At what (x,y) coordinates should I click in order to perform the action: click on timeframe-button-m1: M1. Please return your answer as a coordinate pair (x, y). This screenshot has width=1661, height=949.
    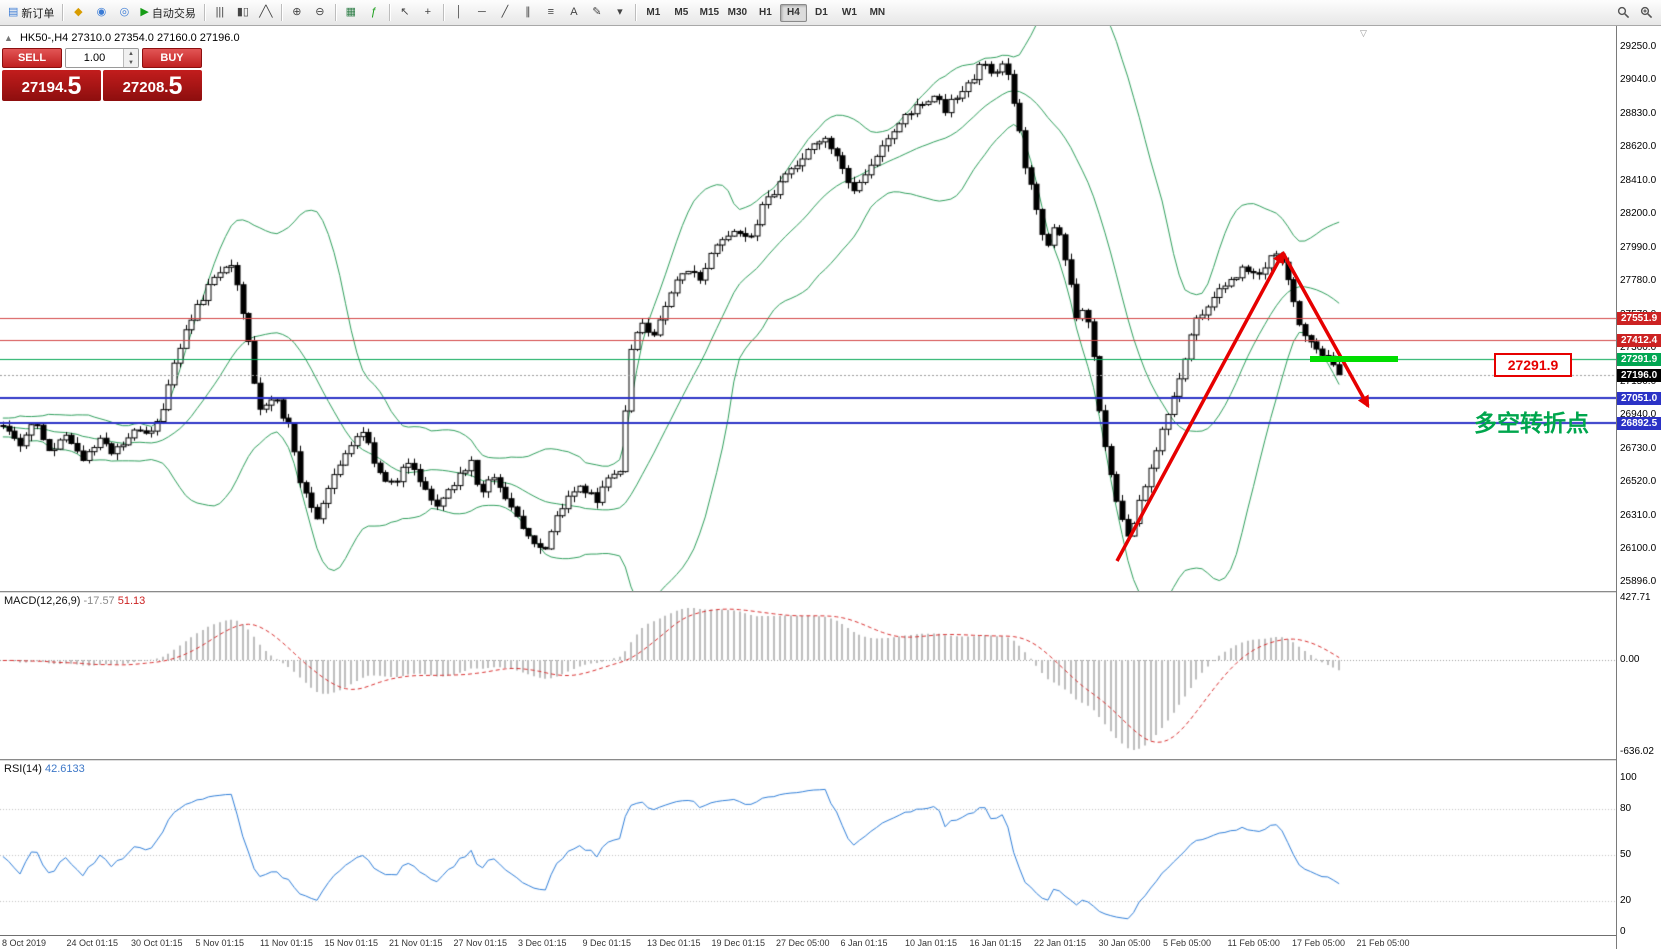
    Looking at the image, I should click on (653, 13).